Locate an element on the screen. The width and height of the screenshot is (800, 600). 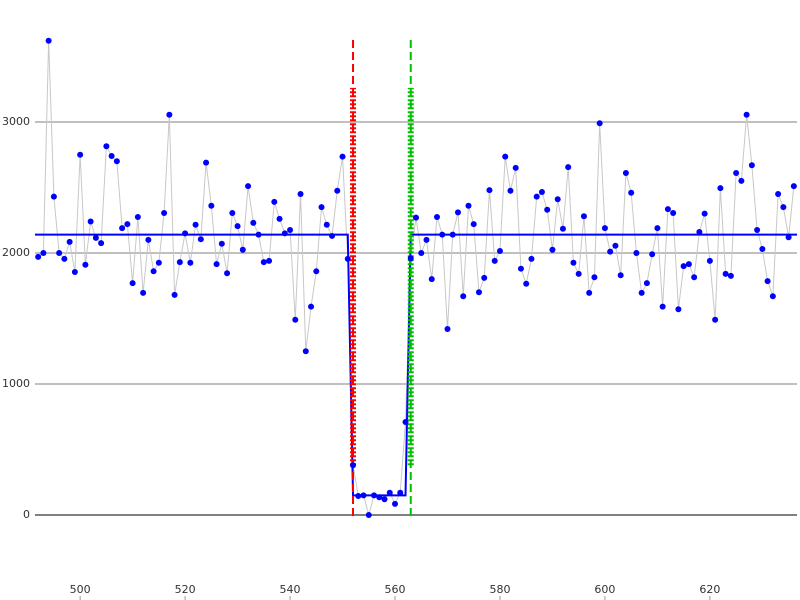
y-tick-label: 0 is located at coordinates (26, 514).